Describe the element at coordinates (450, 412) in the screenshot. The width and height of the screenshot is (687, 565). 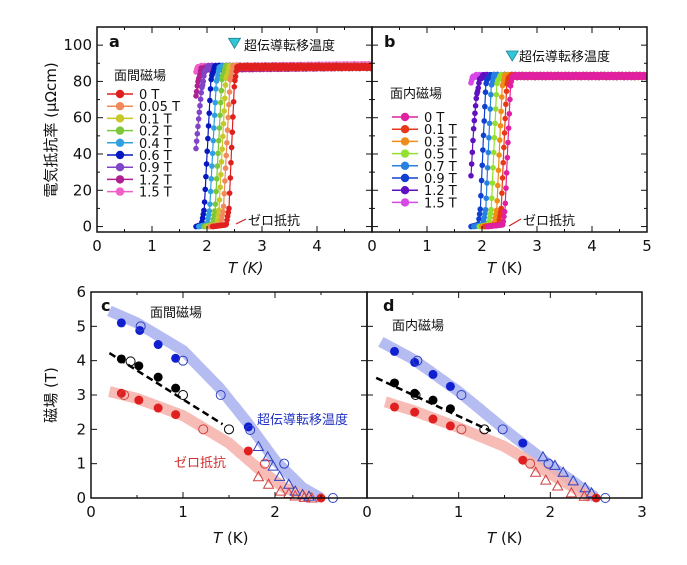
I see `marker-series-open-circle` at that location.